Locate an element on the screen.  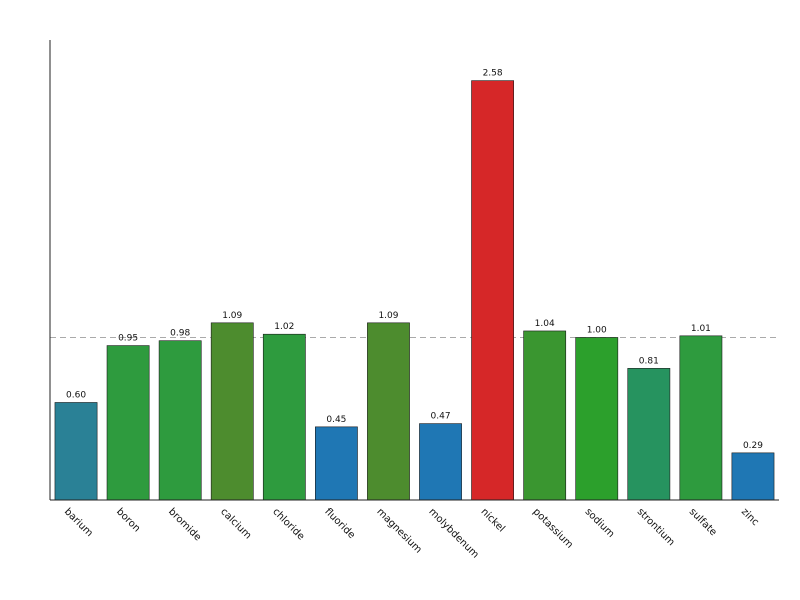
bar-zinc is located at coordinates (753, 476).